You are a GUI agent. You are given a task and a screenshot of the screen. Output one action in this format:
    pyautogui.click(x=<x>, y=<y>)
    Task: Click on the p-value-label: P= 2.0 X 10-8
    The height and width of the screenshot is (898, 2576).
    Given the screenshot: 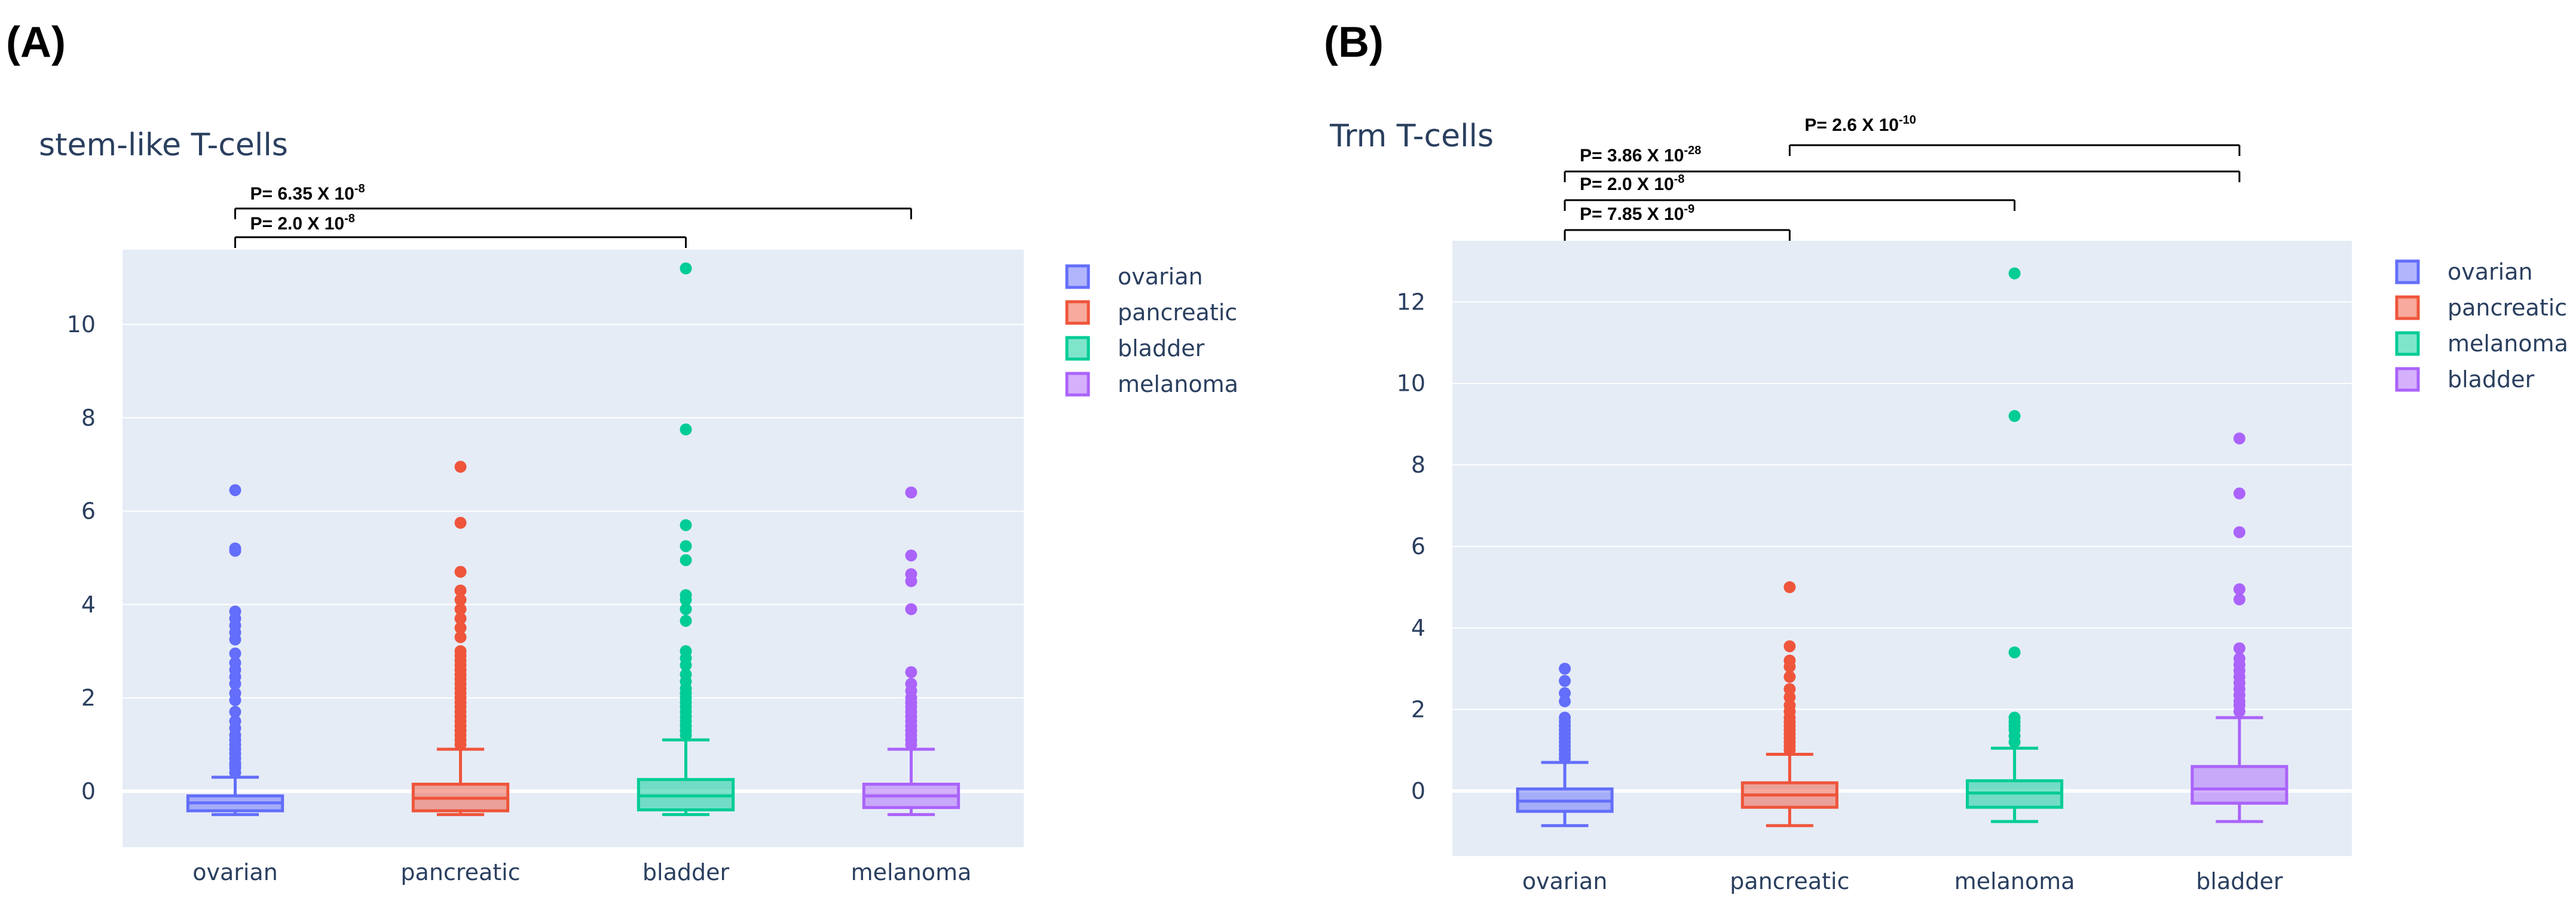 What is the action you would take?
    pyautogui.click(x=302, y=223)
    